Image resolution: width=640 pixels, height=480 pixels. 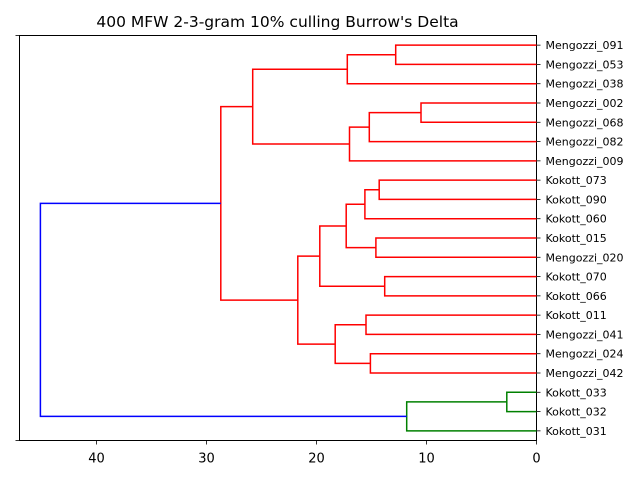 What do you see at coordinates (576, 412) in the screenshot?
I see `leaf-label: Kokott_032` at bounding box center [576, 412].